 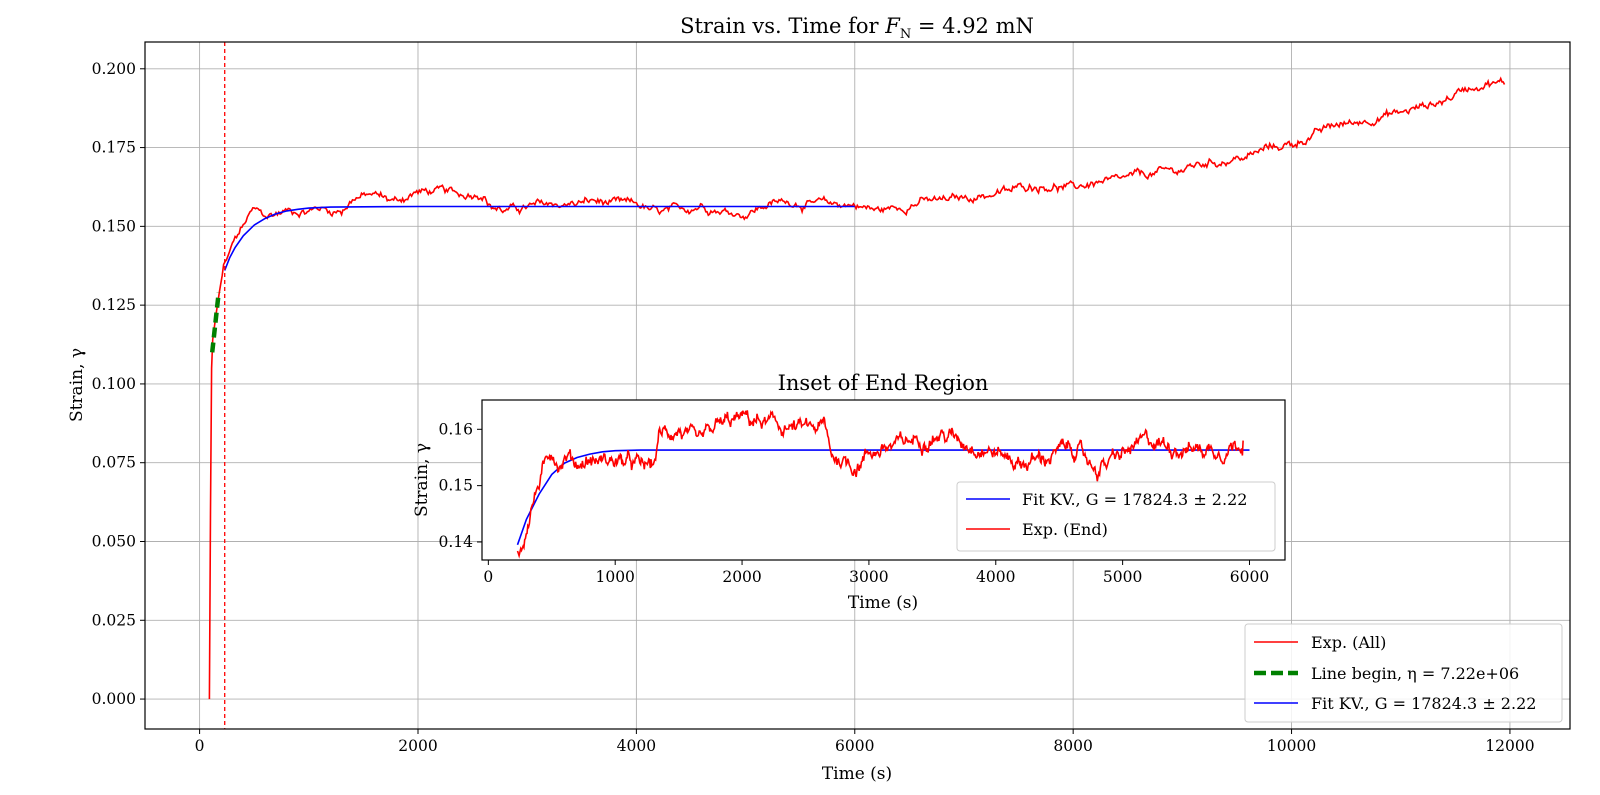 I want to click on inset-x-tick-label: 6000, so click(x=1249, y=577).